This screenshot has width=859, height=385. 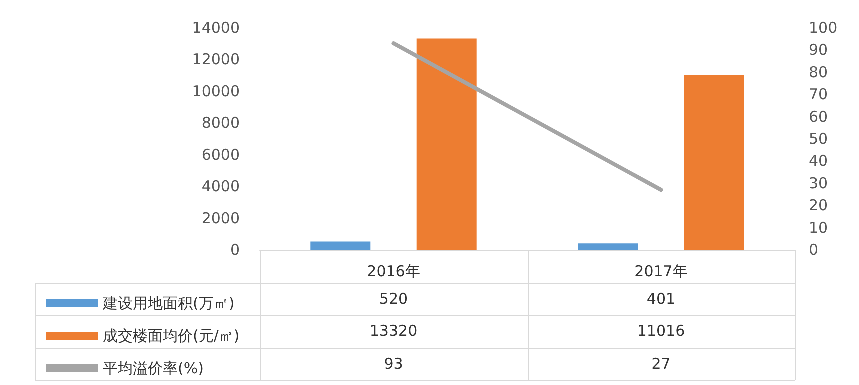 I want to click on y2-tick-label: 30, so click(x=818, y=183).